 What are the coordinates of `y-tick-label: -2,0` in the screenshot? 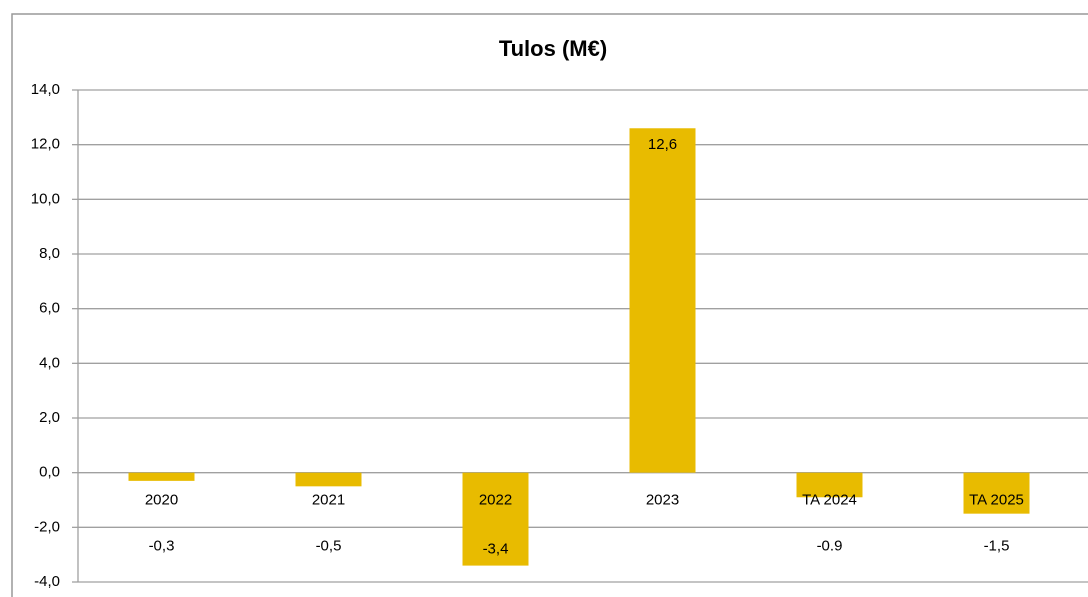 It's located at (47, 526).